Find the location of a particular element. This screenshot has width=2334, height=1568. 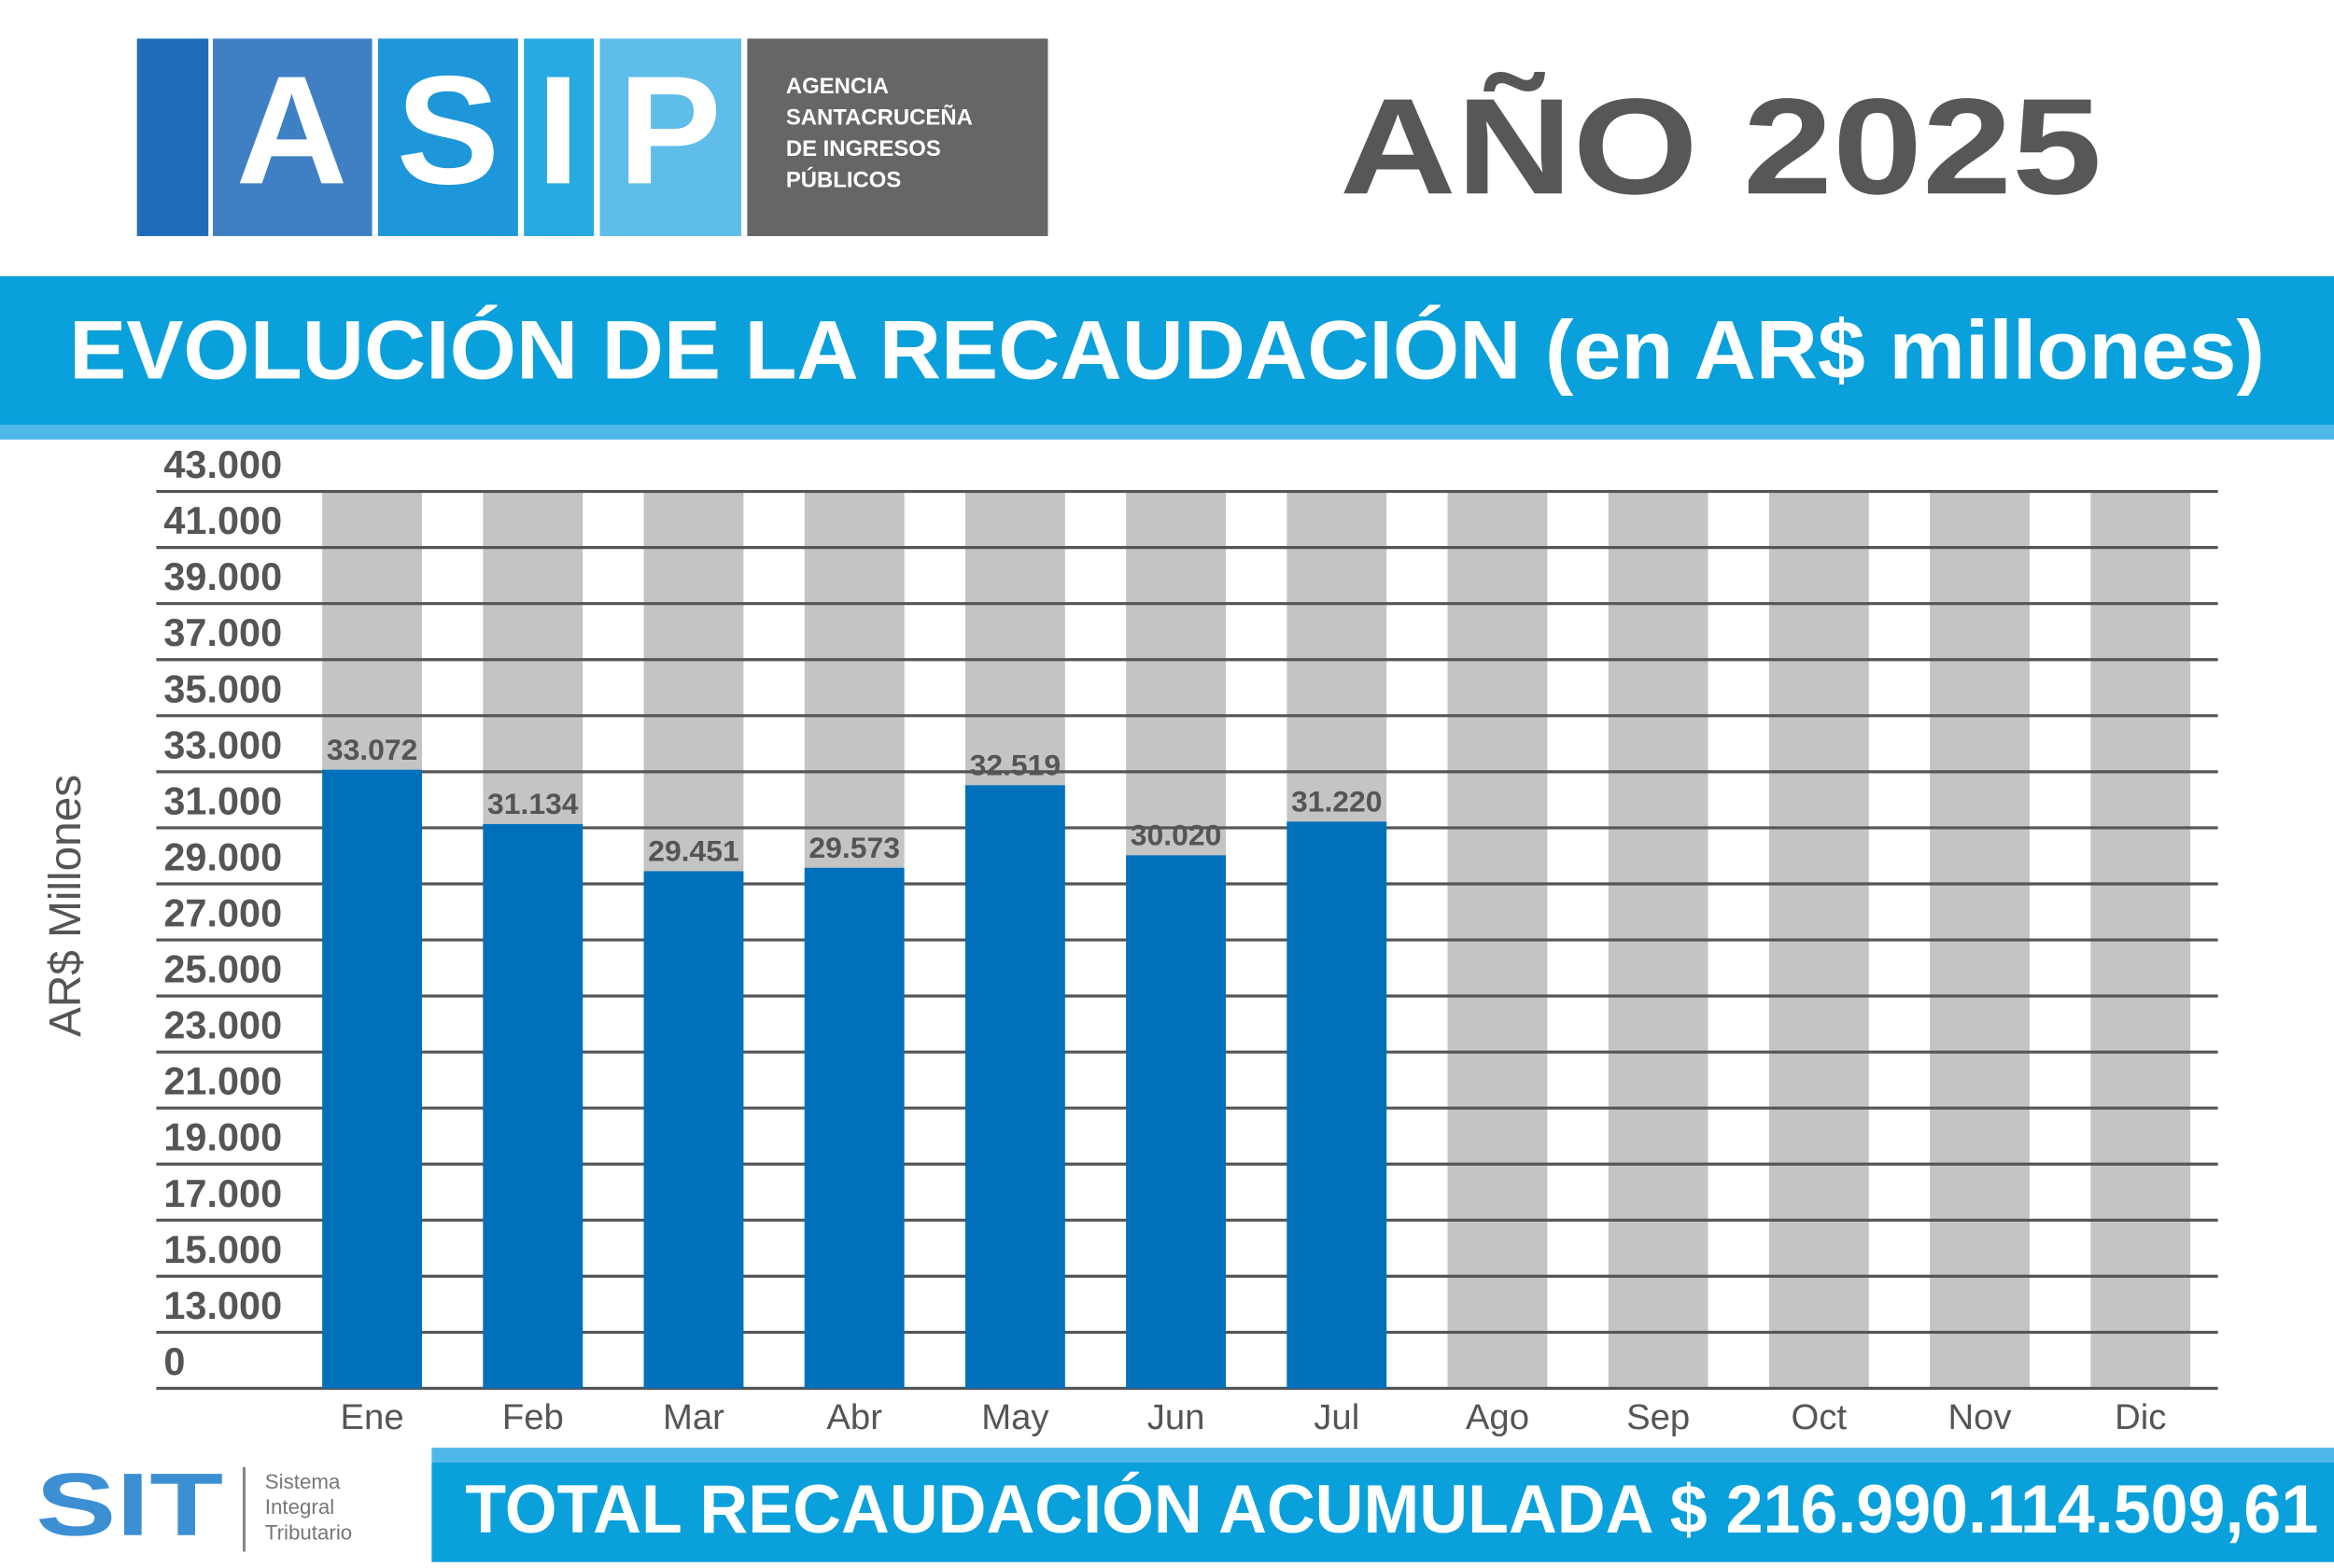

y-tick-label: 43.000 is located at coordinates (222, 464).